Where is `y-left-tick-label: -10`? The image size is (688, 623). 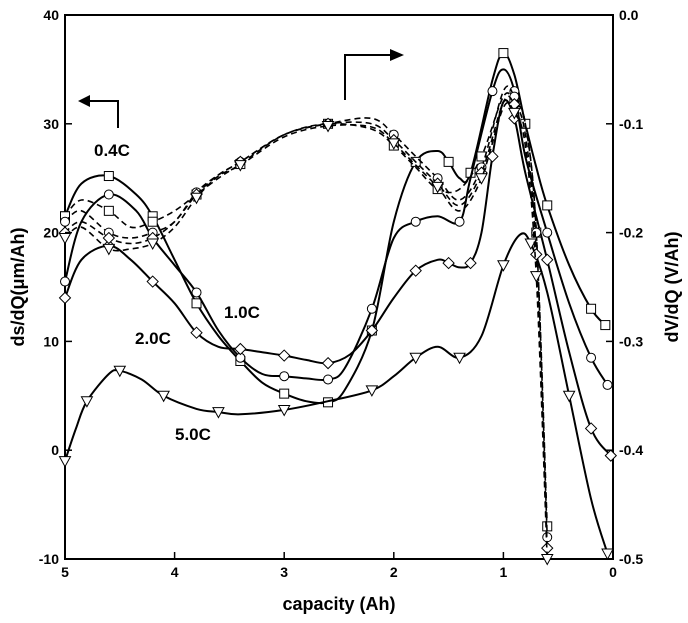
y-left-tick-label: -10 is located at coordinates (49, 559).